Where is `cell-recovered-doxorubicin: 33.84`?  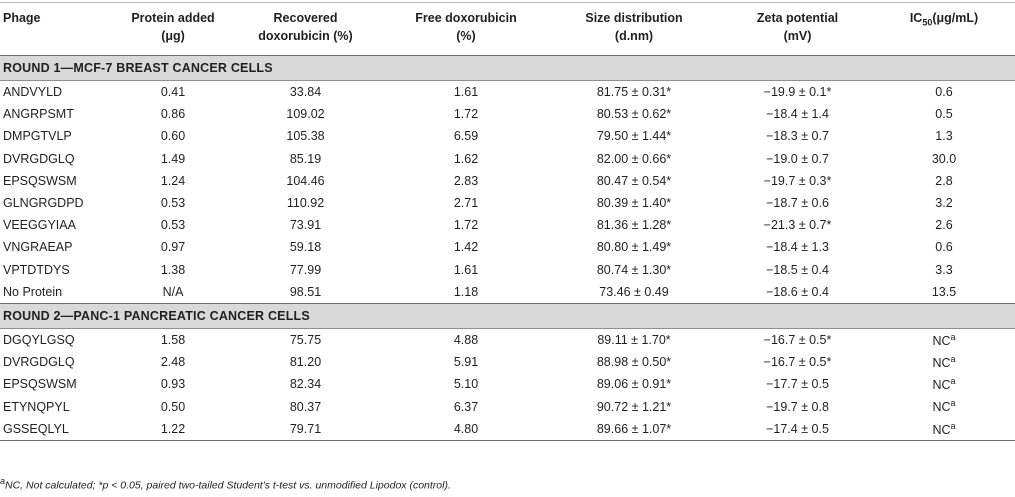
cell-recovered-doxorubicin: 33.84 is located at coordinates (305, 92).